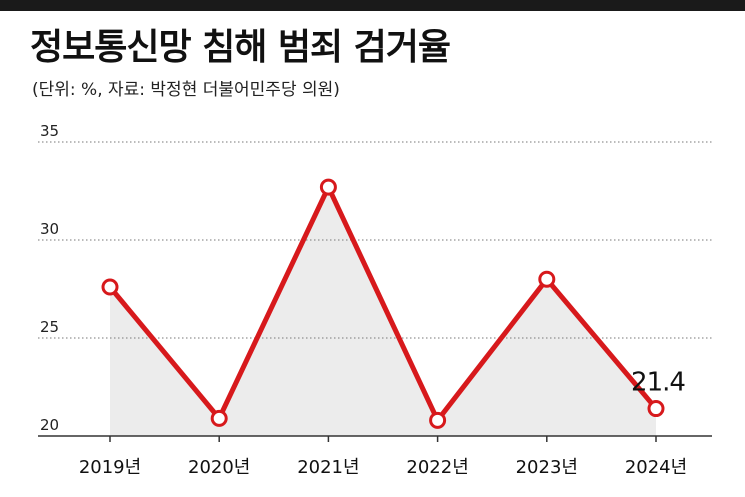 This screenshot has height=497, width=745. What do you see at coordinates (240, 47) in the screenshot?
I see `chart-title: 정보통신망 침해 범죄 검거율` at bounding box center [240, 47].